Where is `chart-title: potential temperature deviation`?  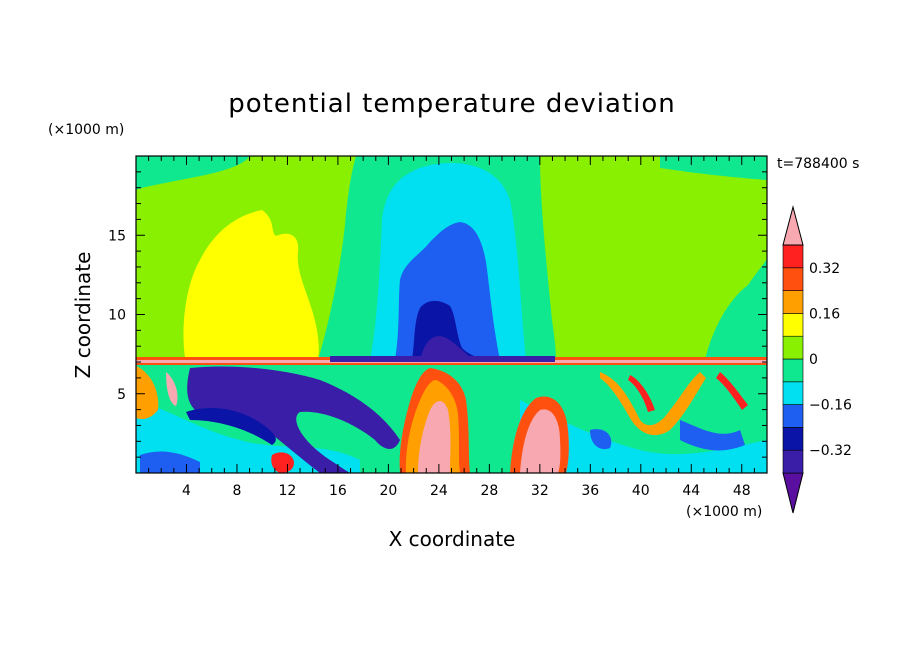
chart-title: potential temperature deviation is located at coordinates (451, 104).